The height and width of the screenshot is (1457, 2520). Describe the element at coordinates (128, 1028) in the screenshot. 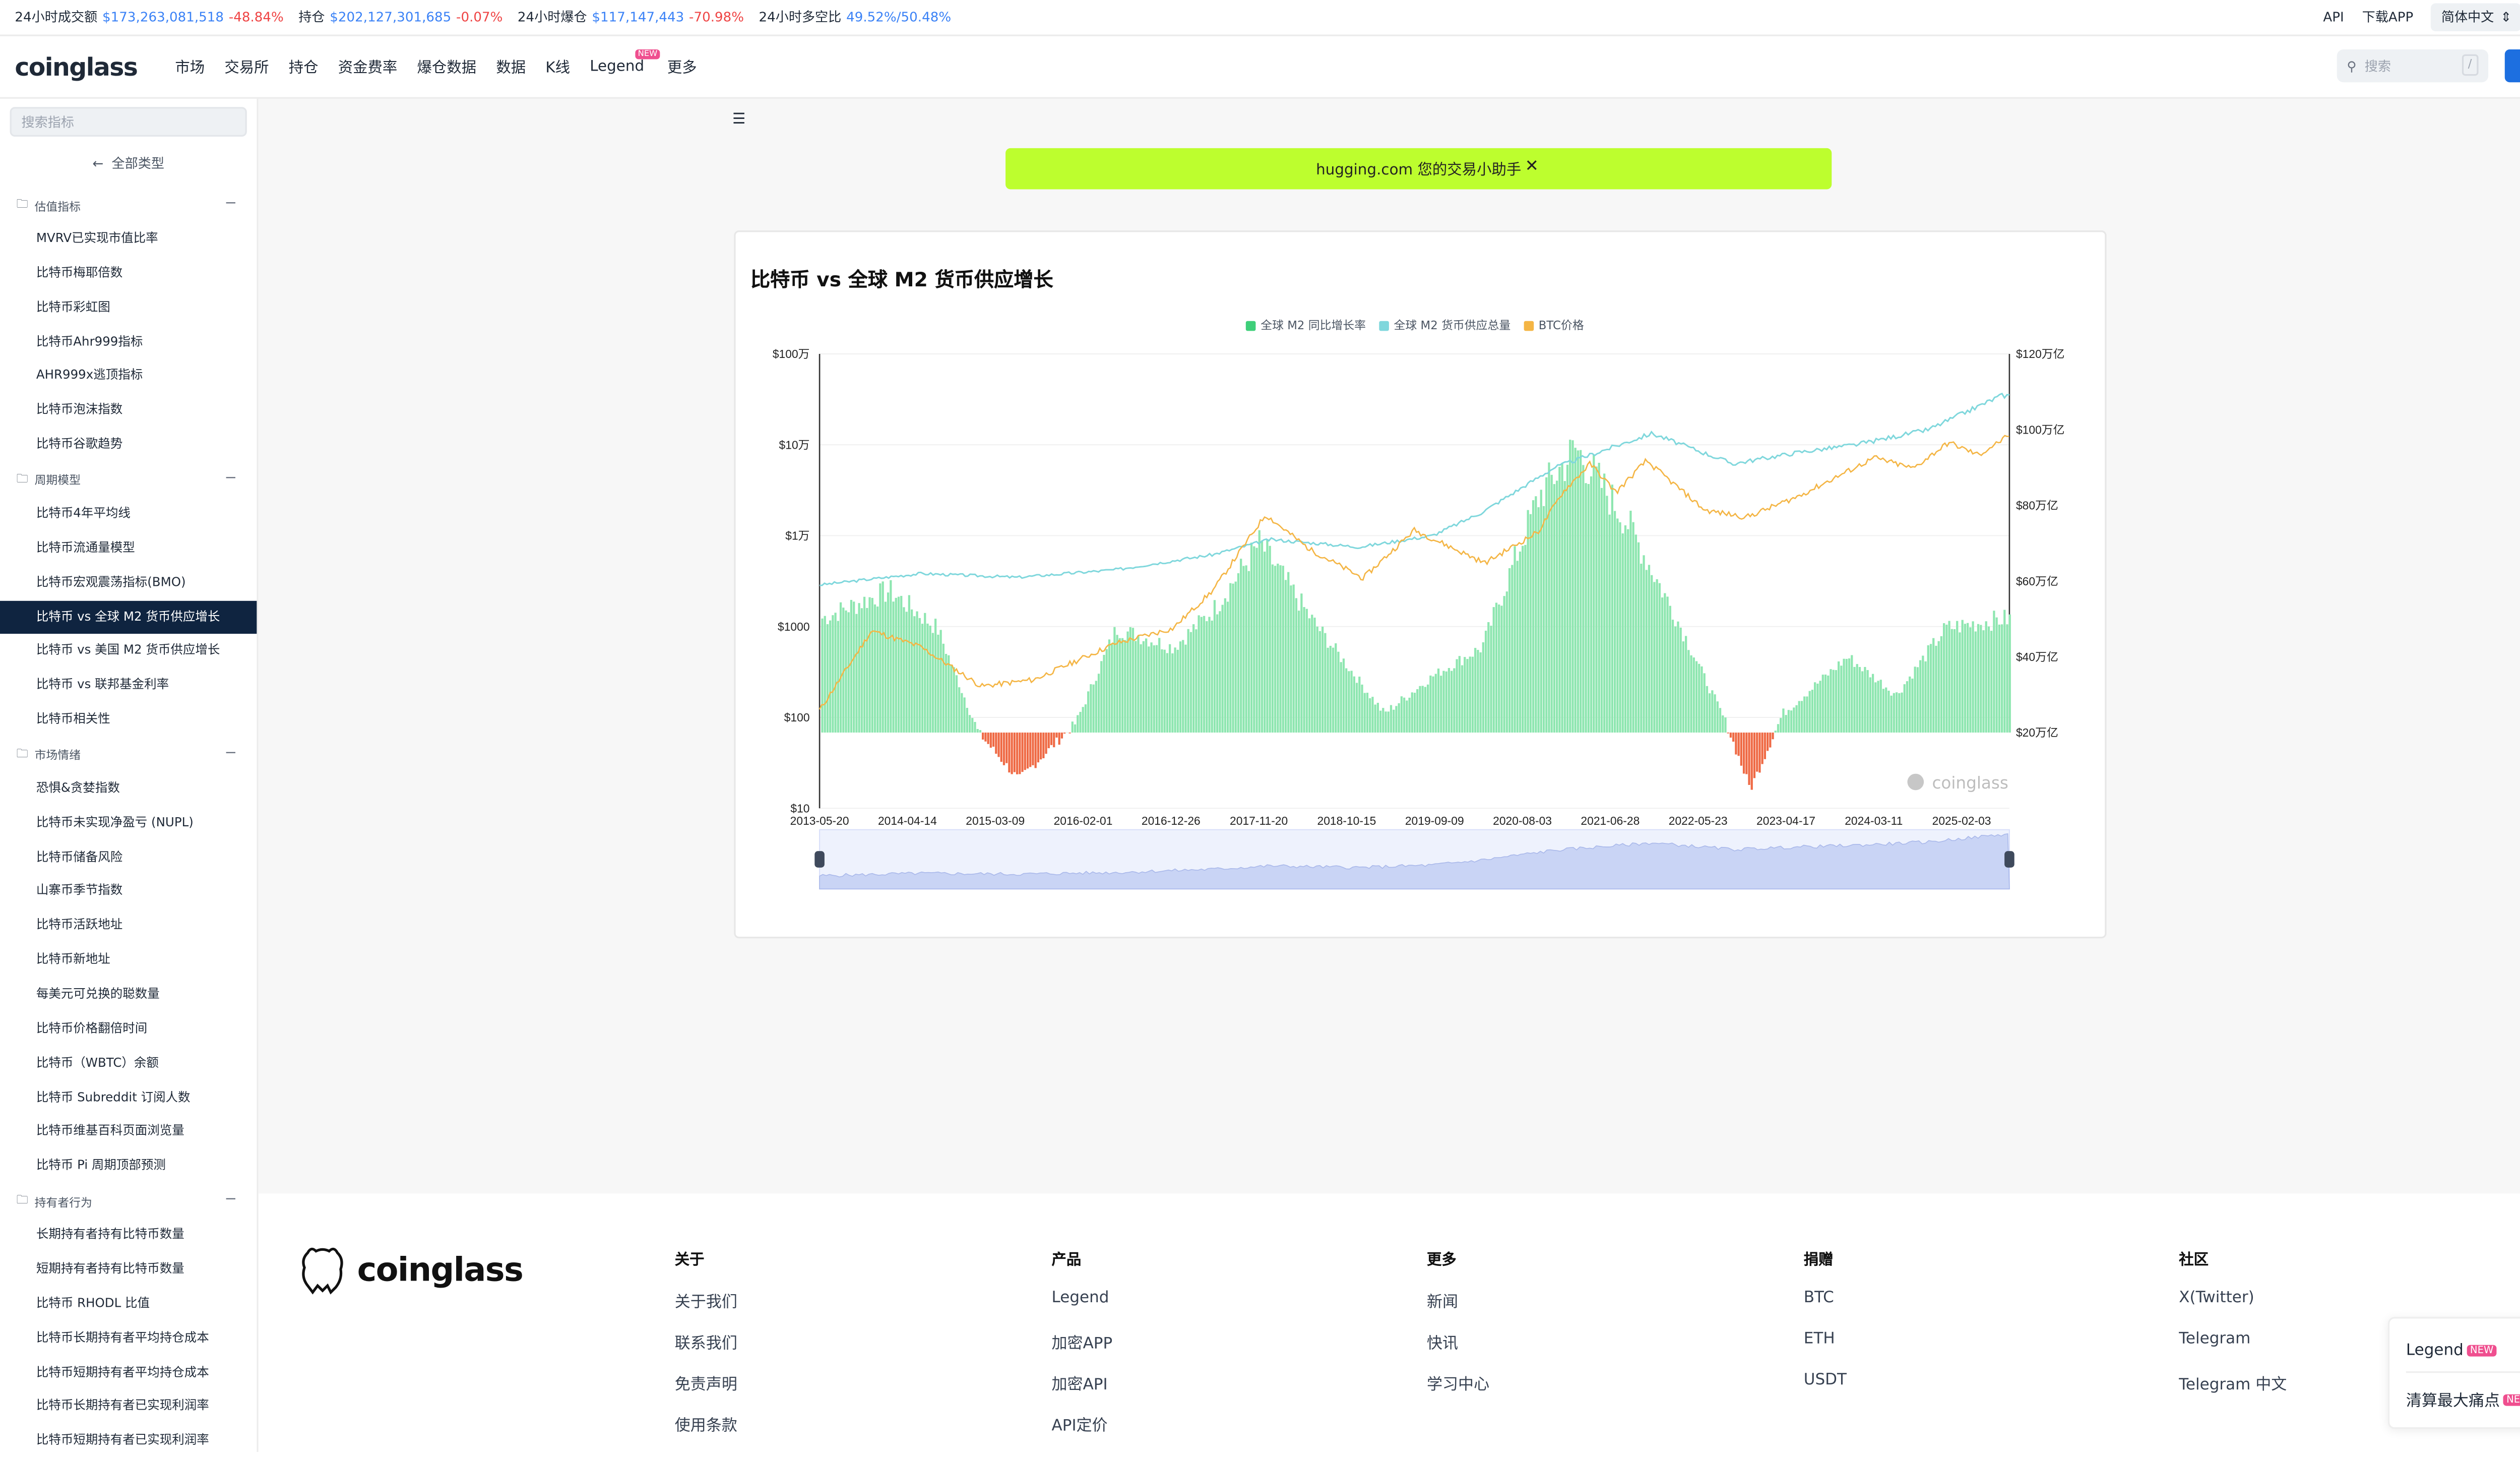

I see `sidebar-item: 比特币价格翻倍时间` at that location.